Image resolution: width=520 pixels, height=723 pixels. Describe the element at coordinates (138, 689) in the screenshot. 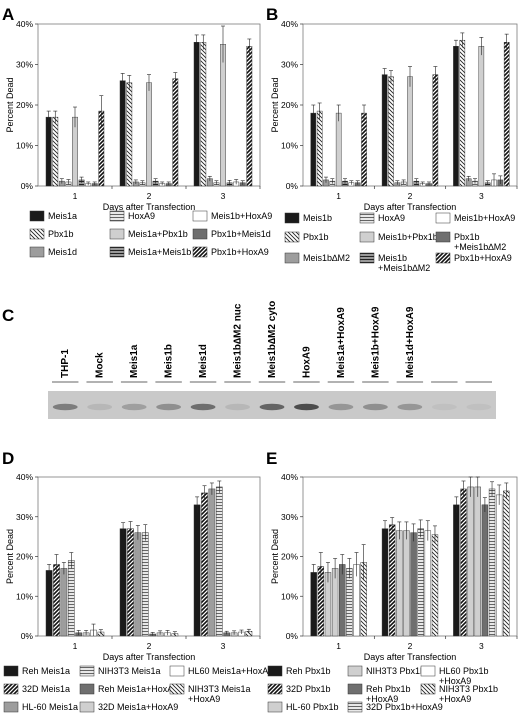

I see `legend-entry: Reh Meis1a+HoxA9` at that location.